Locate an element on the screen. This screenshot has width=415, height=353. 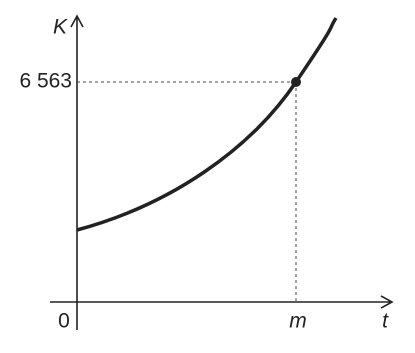
point-x-label: m is located at coordinates (298, 321).